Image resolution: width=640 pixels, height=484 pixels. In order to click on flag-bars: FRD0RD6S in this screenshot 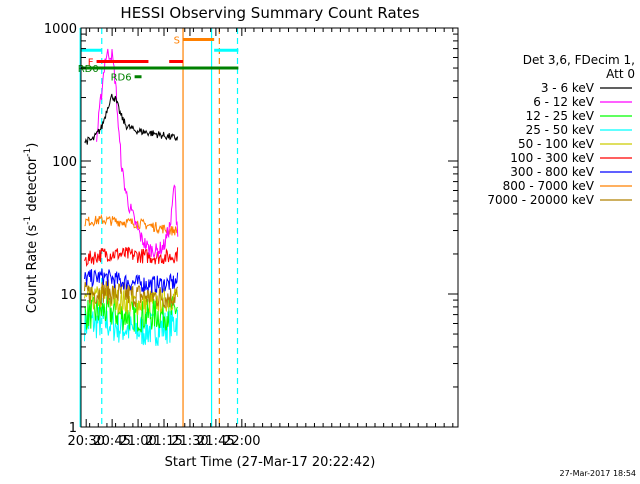, I will do `click(158, 59)`.